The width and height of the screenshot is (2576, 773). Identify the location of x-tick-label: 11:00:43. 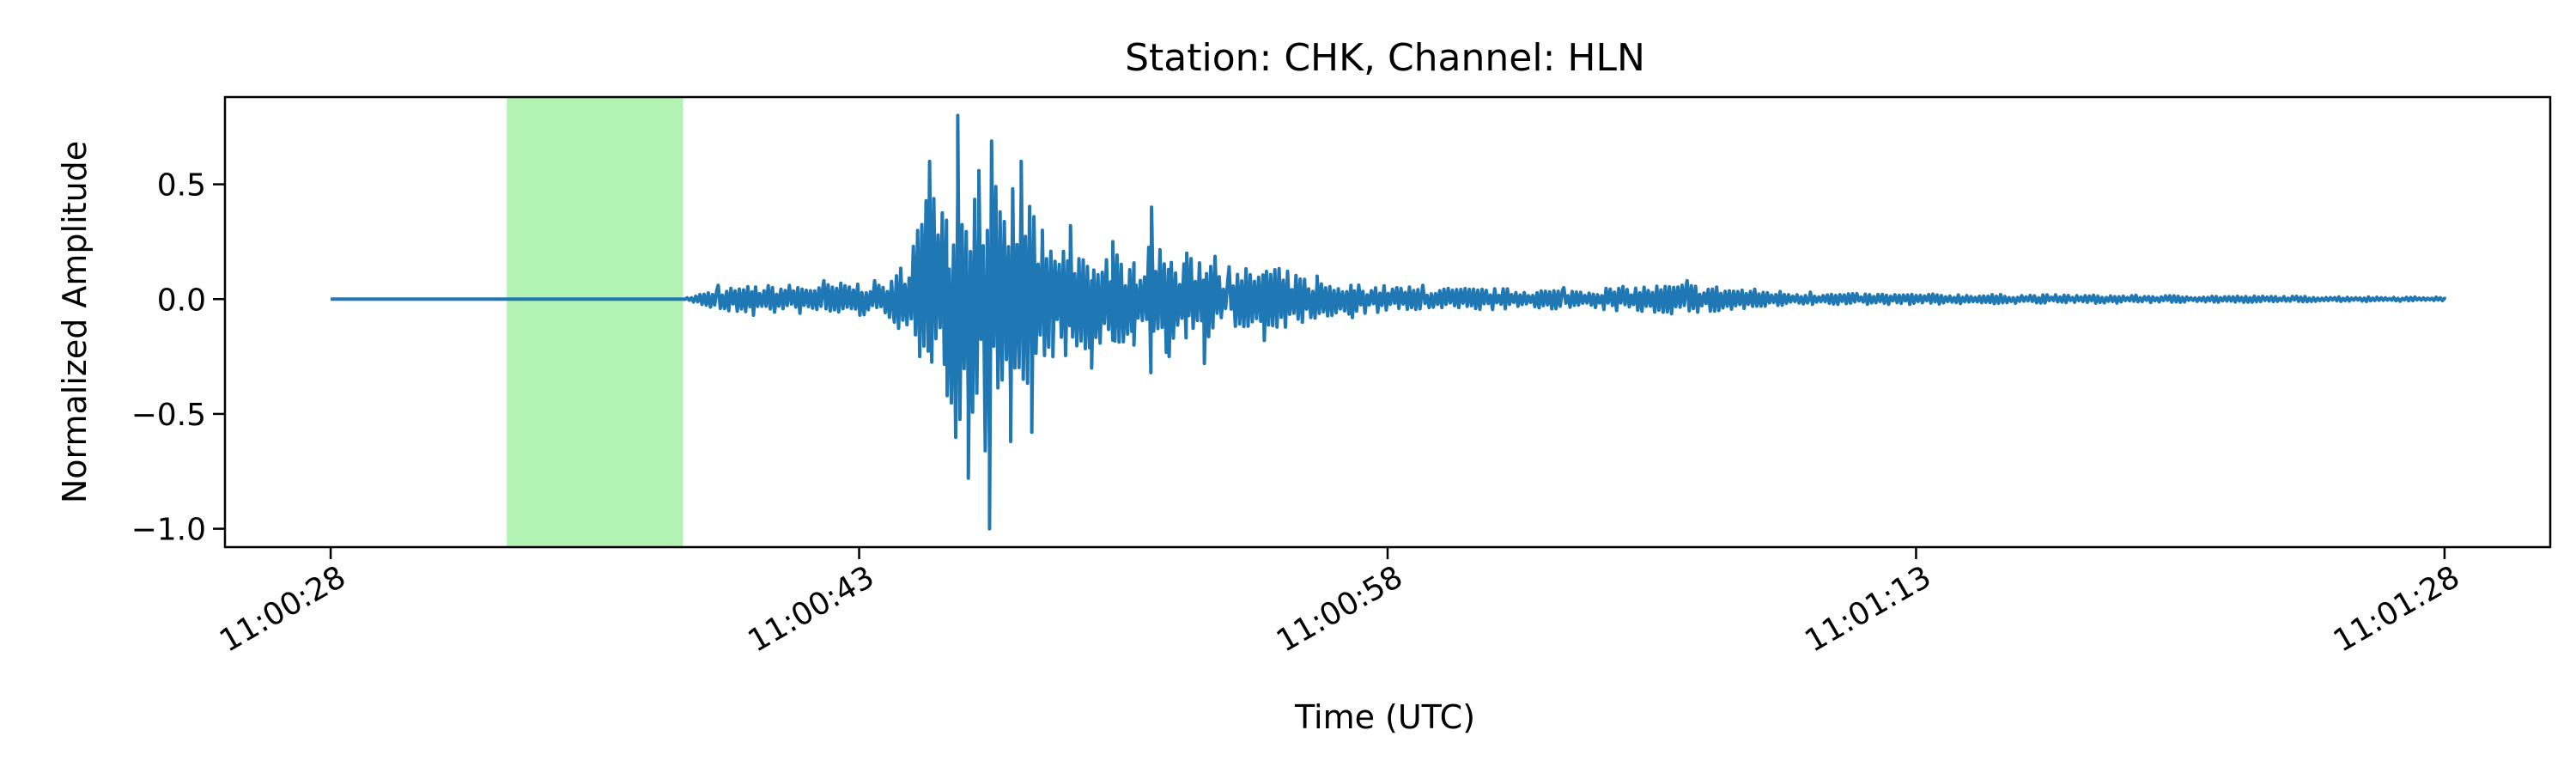
(812, 609).